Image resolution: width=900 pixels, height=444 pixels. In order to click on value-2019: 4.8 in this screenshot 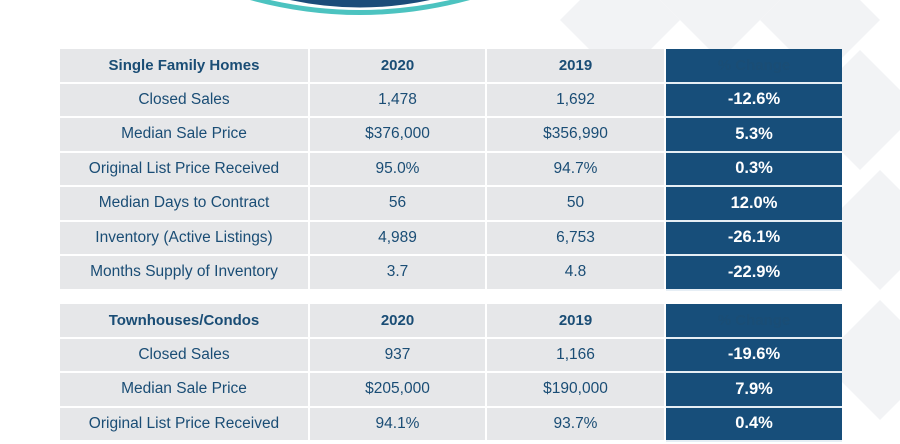, I will do `click(576, 273)`.